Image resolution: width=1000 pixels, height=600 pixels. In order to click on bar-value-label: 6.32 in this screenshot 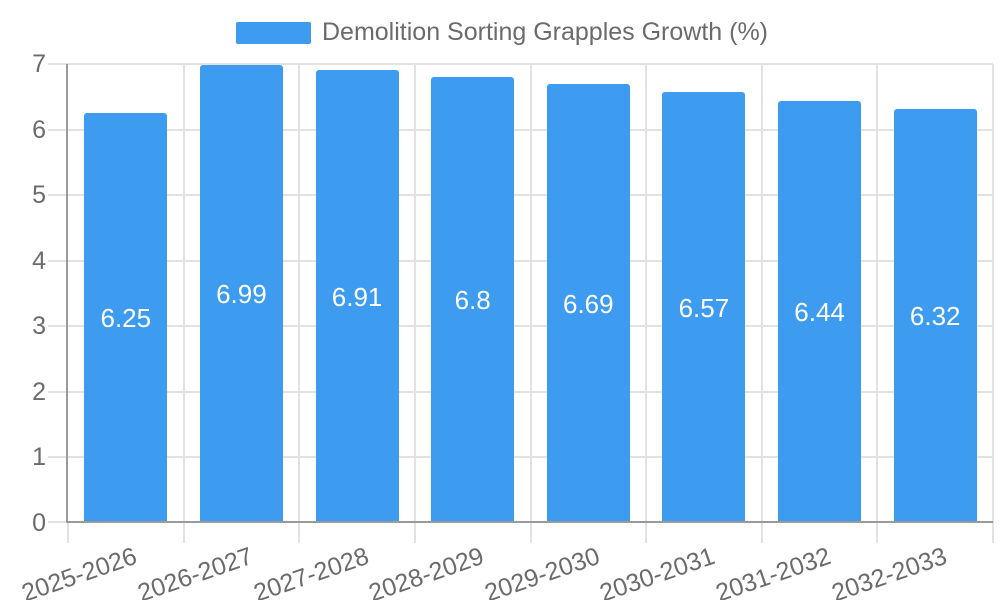, I will do `click(935, 315)`.